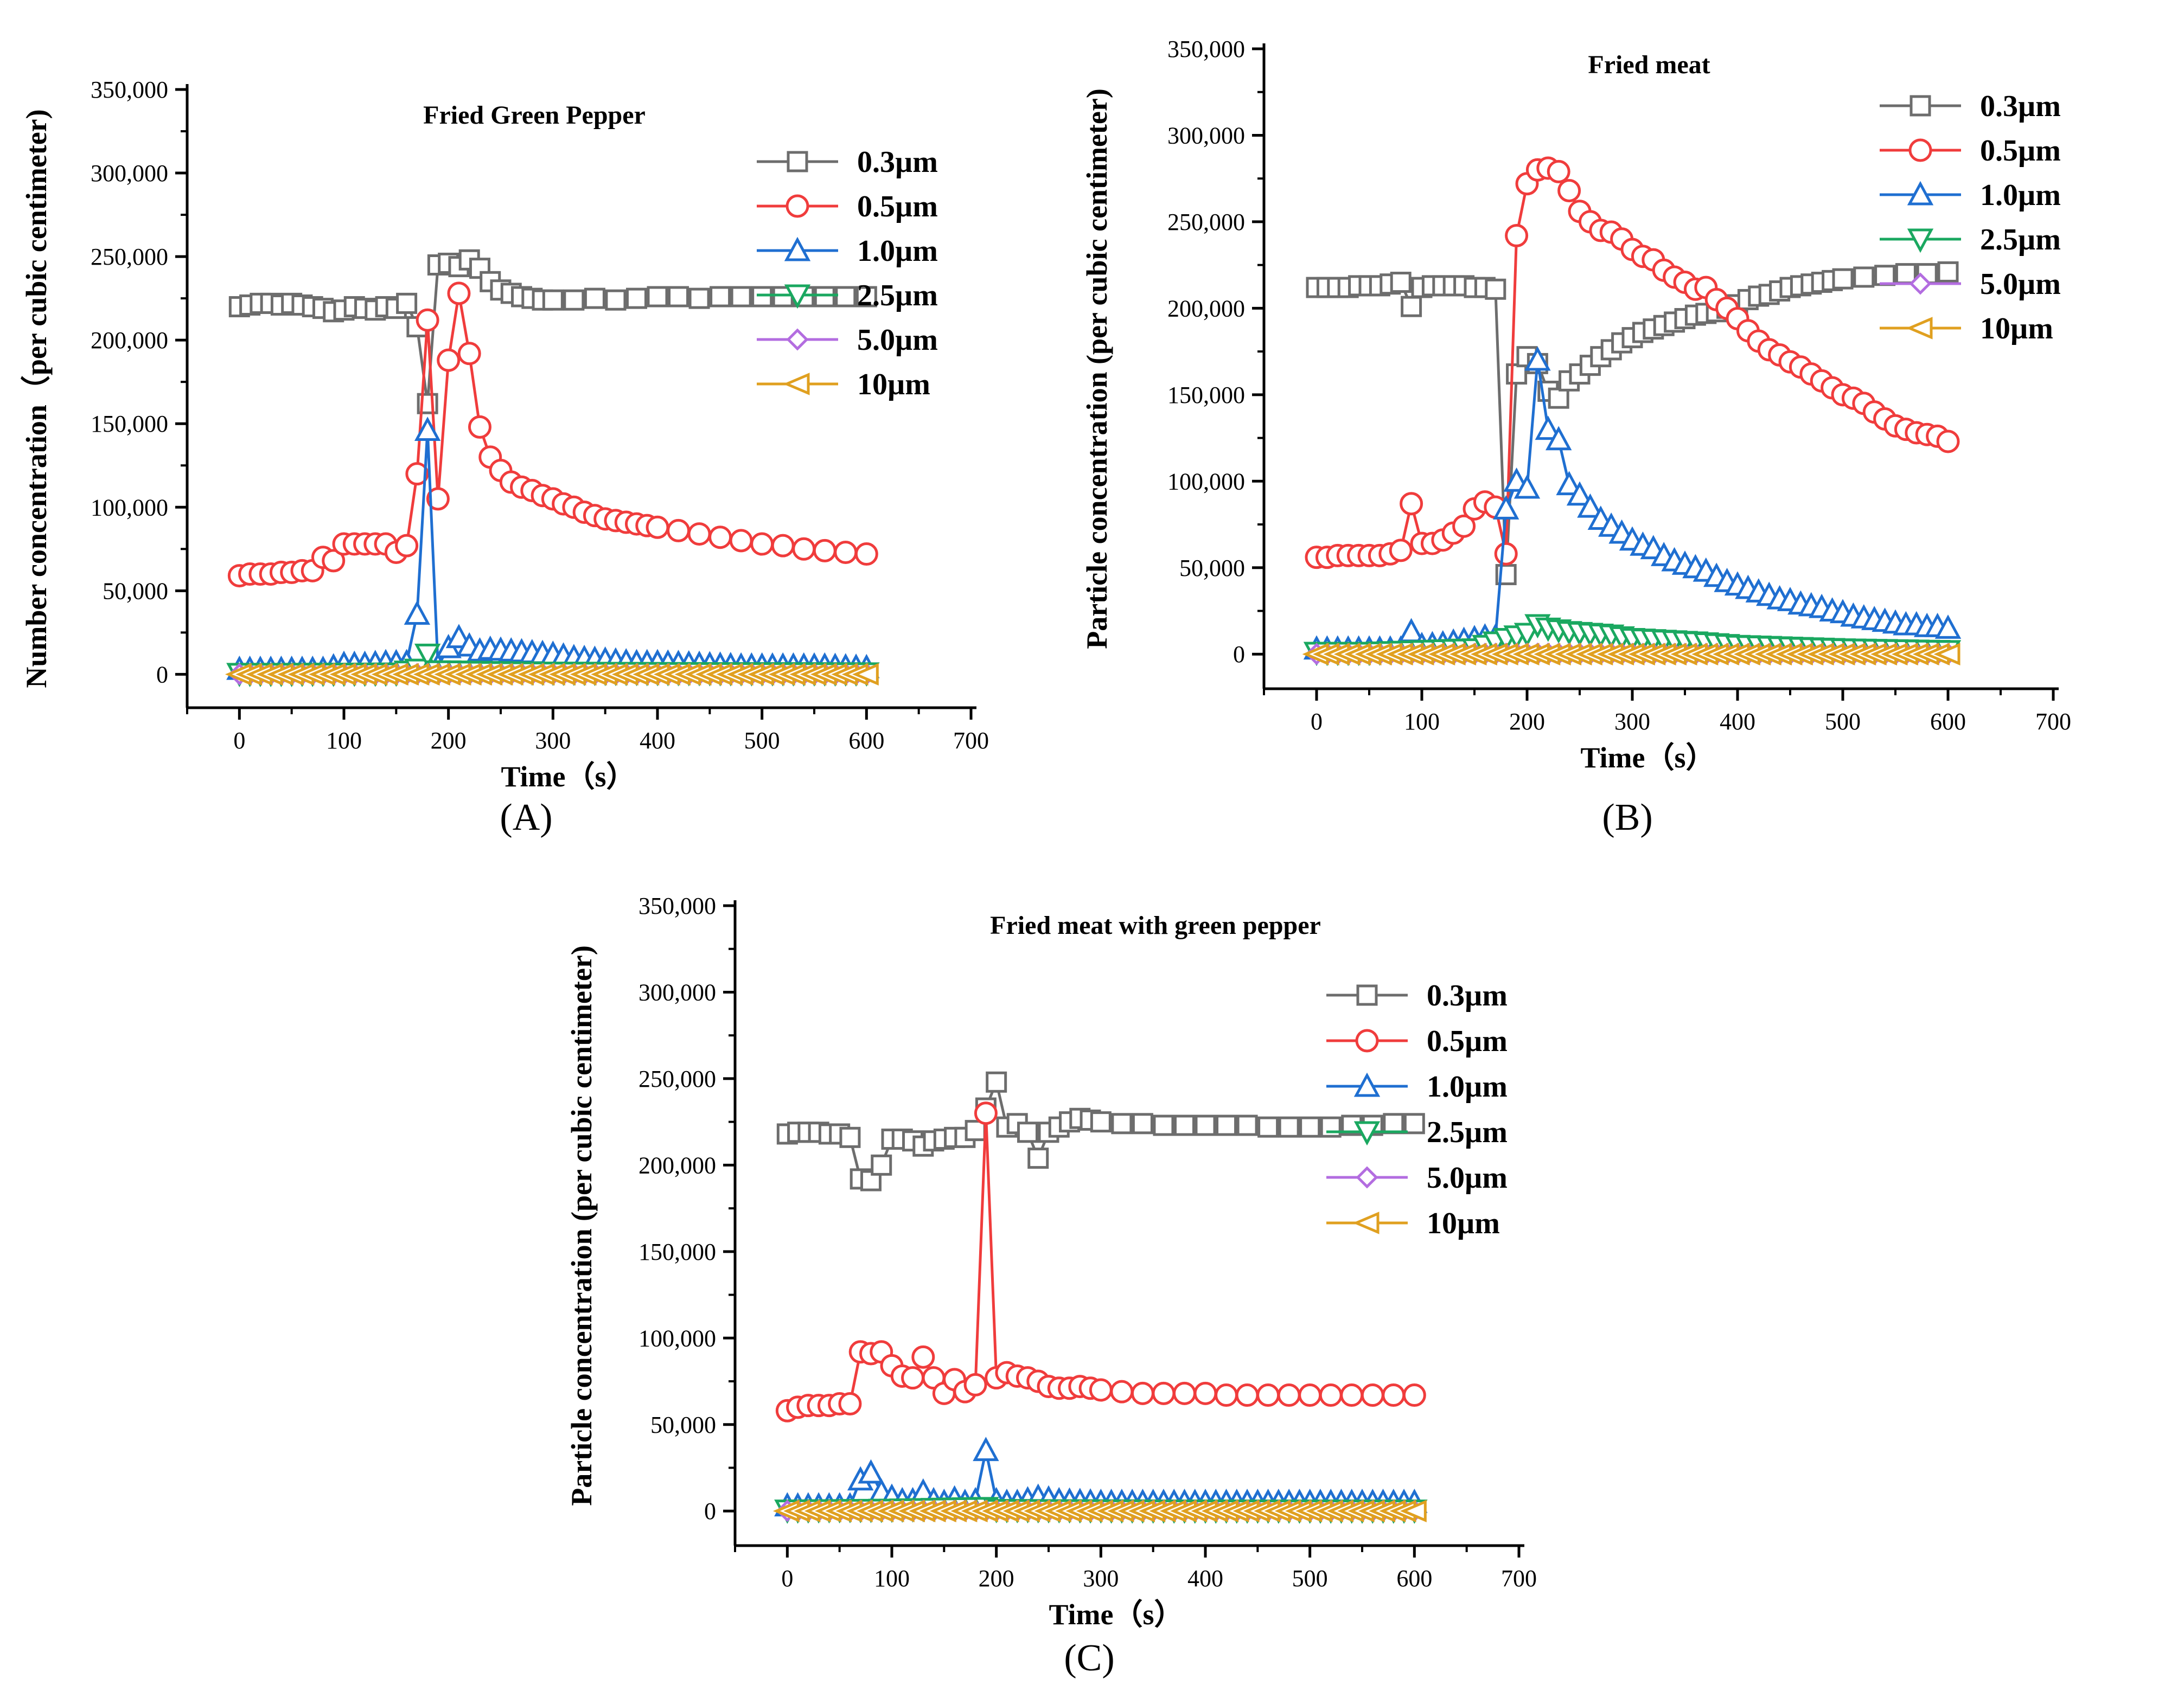 This screenshot has width=2184, height=1698. I want to click on legend-label: 2.5µm, so click(897, 295).